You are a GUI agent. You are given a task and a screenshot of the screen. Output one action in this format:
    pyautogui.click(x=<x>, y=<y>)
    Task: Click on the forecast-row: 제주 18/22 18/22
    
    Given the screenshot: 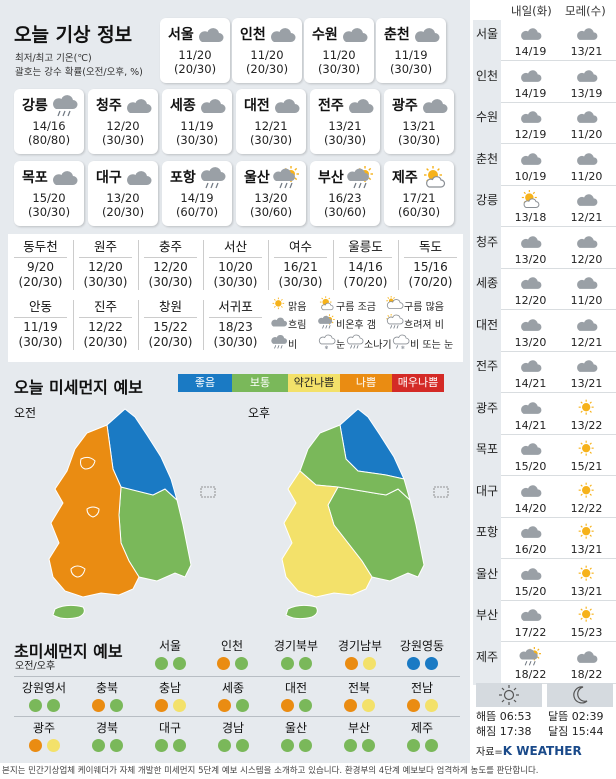 What is the action you would take?
    pyautogui.click(x=544, y=663)
    